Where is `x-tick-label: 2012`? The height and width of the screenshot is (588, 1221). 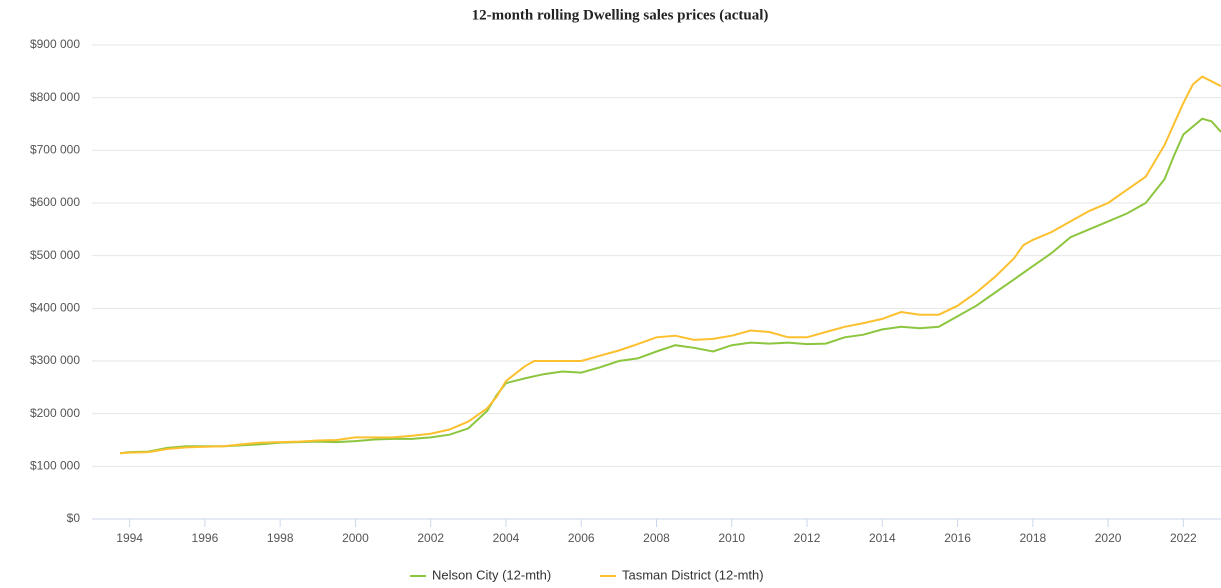
x-tick-label: 2012 is located at coordinates (807, 538).